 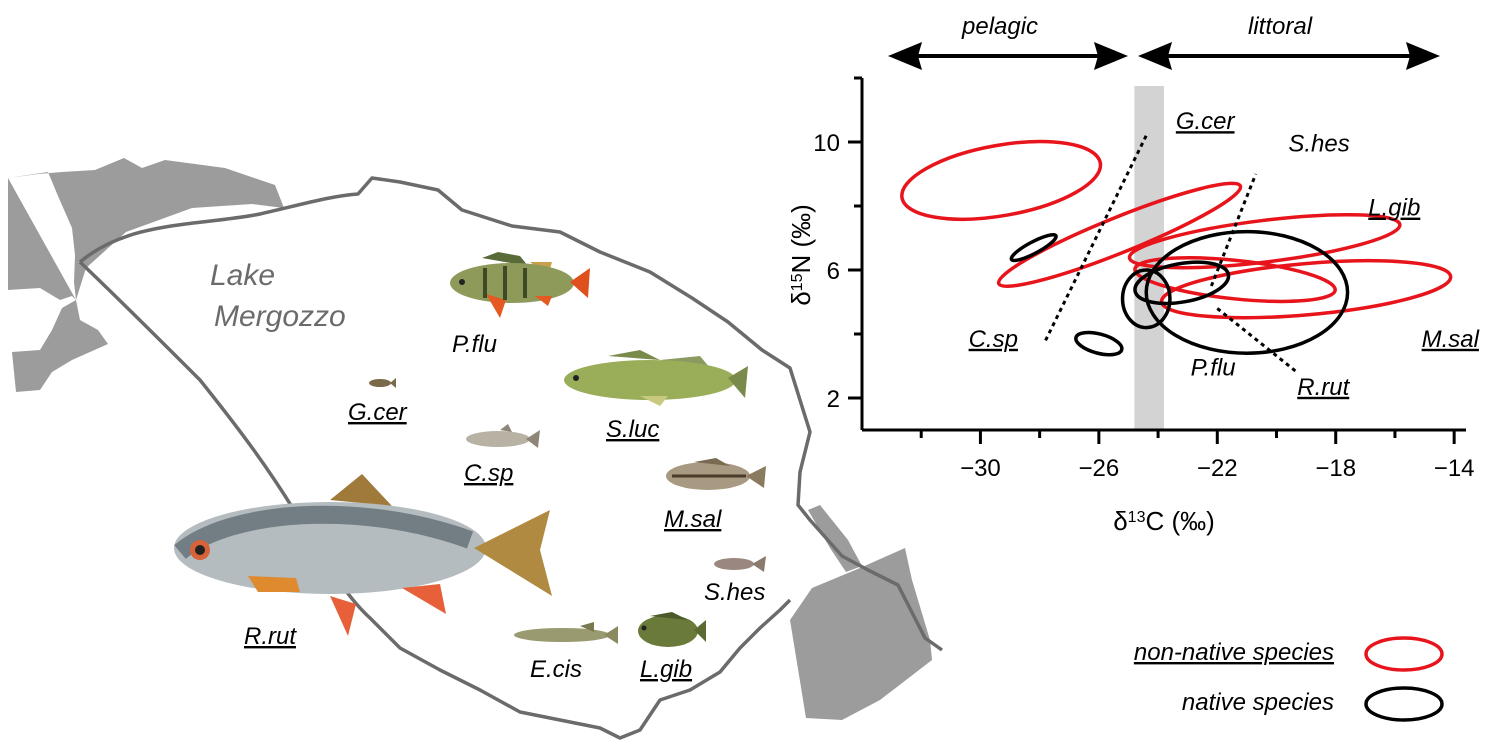 What do you see at coordinates (1394, 208) in the screenshot?
I see `chart-label-lgib: L.gib` at bounding box center [1394, 208].